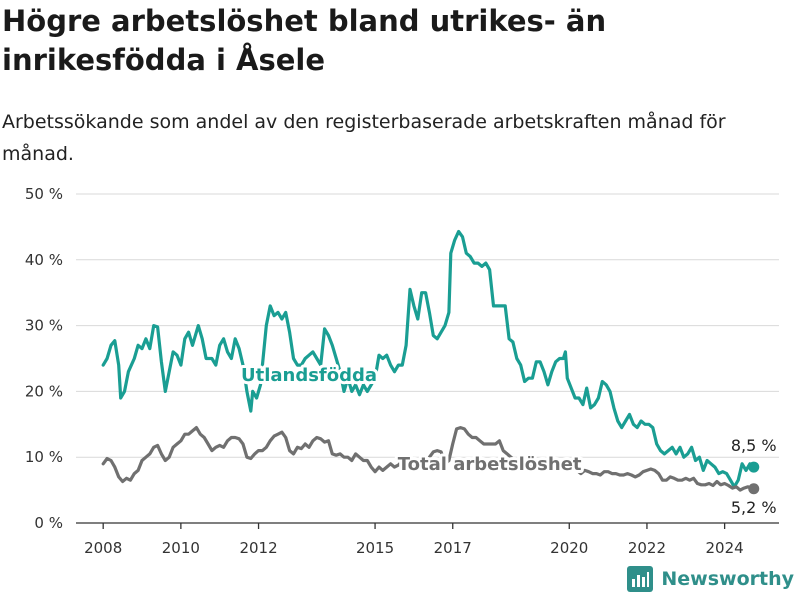 The height and width of the screenshot is (600, 800). What do you see at coordinates (44, 457) in the screenshot?
I see `y-tick-label: 10 %` at bounding box center [44, 457].